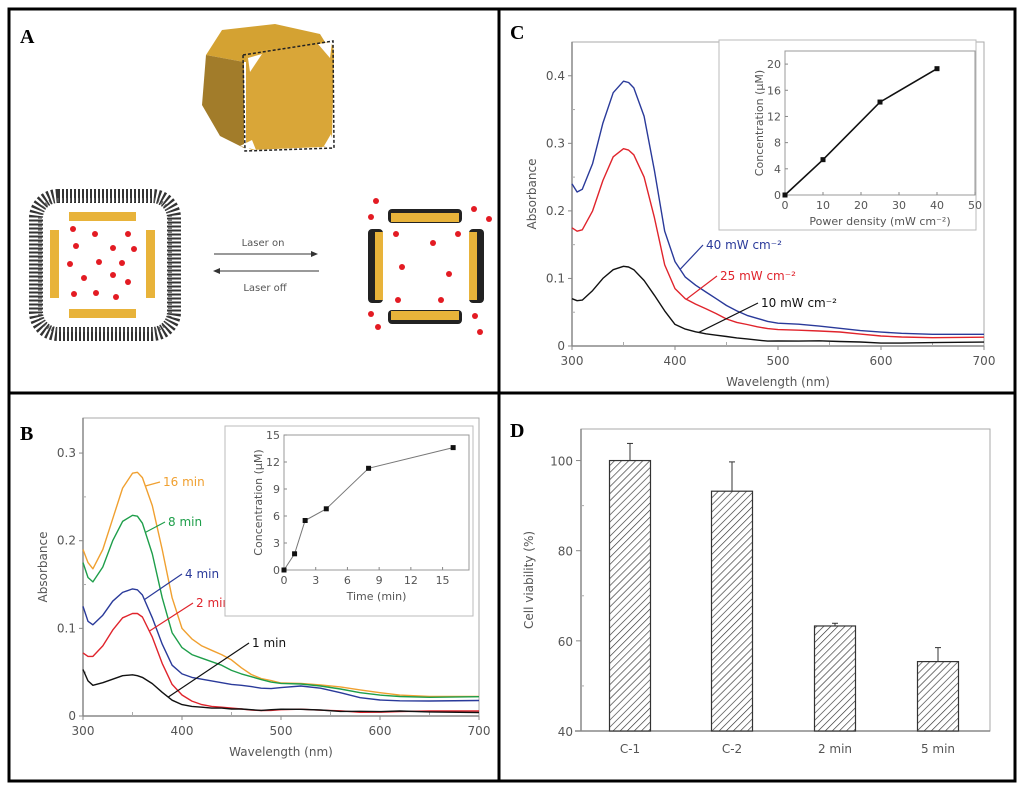  What do you see at coordinates (443, 580) in the screenshot?
I see `inset-x-tick-label: 15` at bounding box center [443, 580].